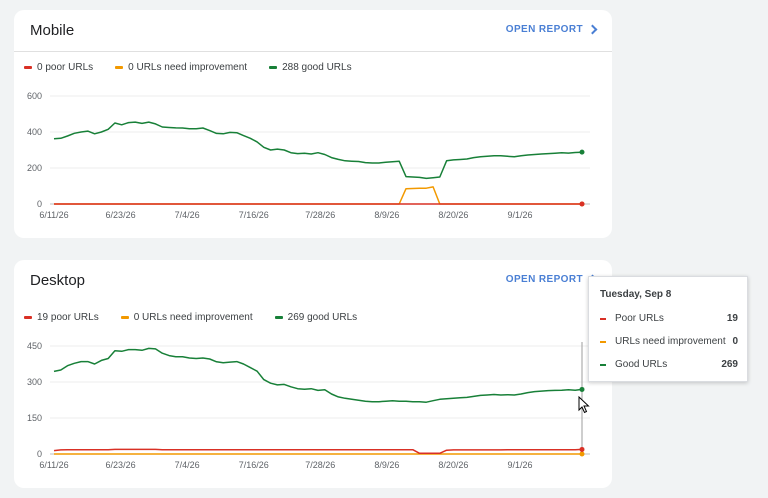 This screenshot has width=768, height=498. What do you see at coordinates (732, 318) in the screenshot?
I see `tooltip-value: 19` at bounding box center [732, 318].